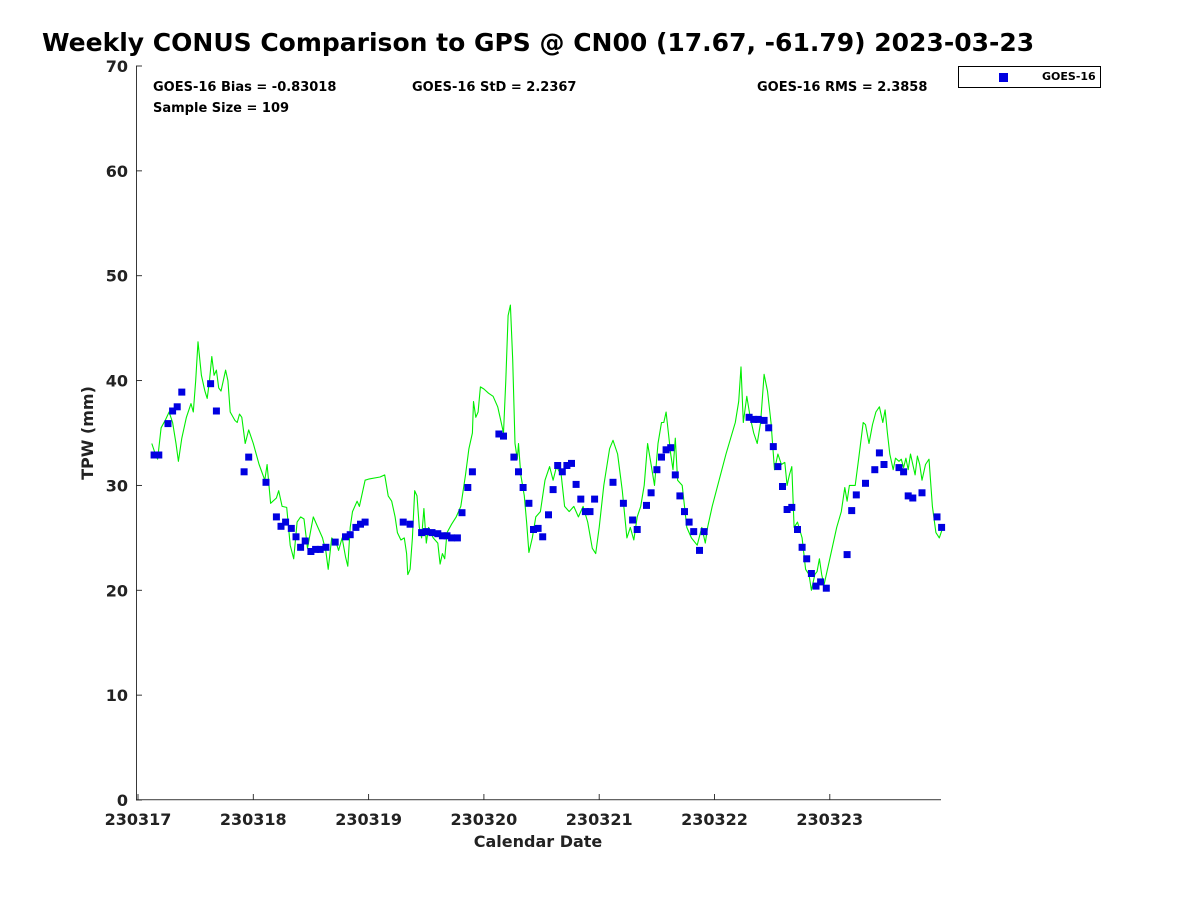 The width and height of the screenshot is (1200, 900). What do you see at coordinates (87, 433) in the screenshot?
I see `y-axis-label: TPW (mm)` at bounding box center [87, 433].